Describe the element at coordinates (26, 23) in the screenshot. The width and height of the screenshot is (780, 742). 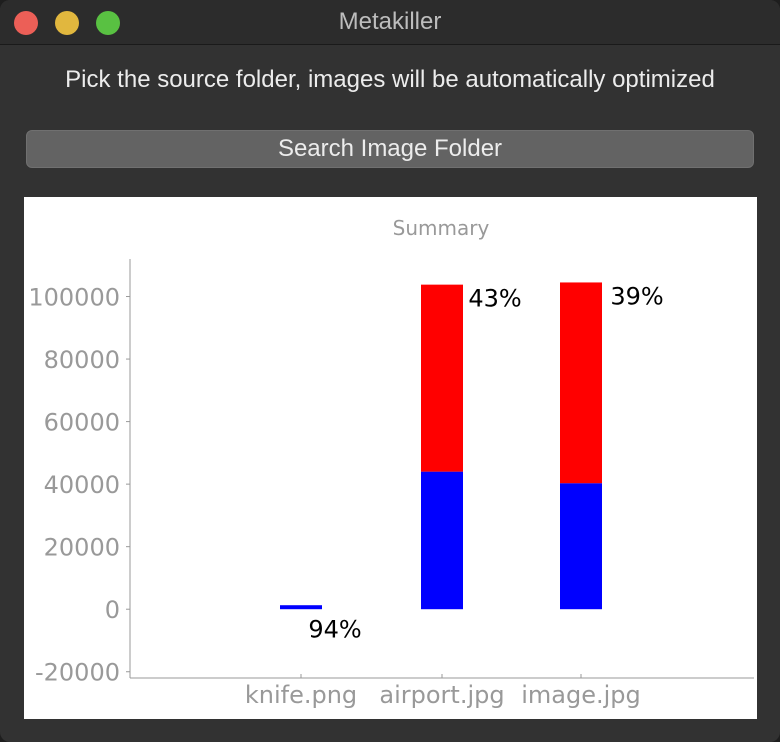
I see `close-window-button` at that location.